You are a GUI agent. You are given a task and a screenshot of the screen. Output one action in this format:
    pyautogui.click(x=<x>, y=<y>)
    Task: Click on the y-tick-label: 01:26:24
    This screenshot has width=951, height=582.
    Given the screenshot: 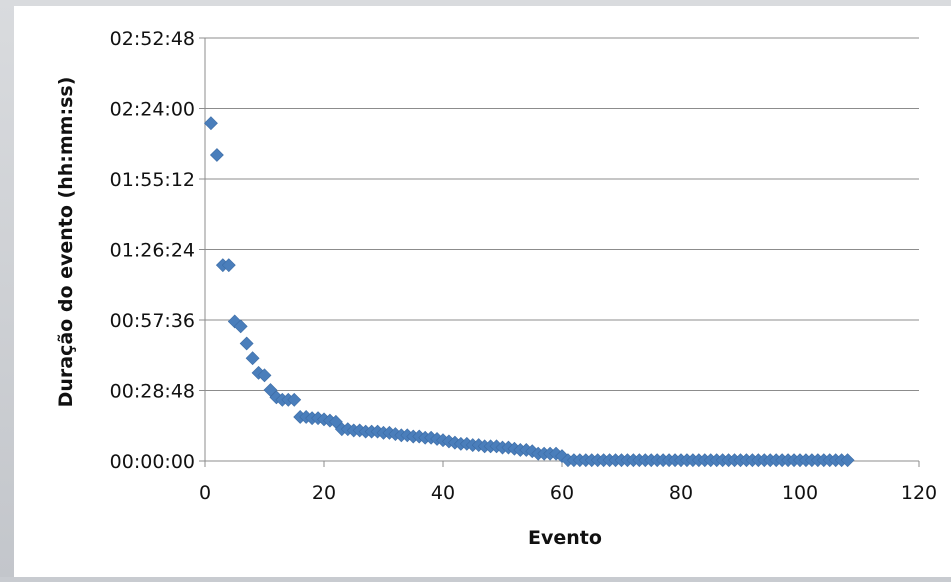 What is the action you would take?
    pyautogui.click(x=152, y=251)
    